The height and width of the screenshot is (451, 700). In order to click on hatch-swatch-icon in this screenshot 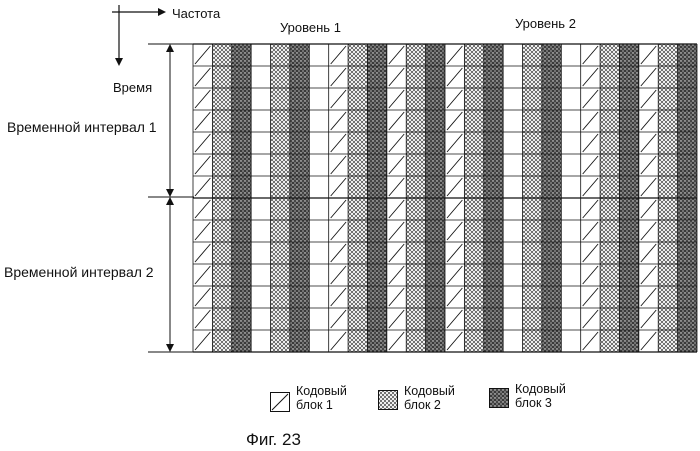, I will do `click(280, 402)`.